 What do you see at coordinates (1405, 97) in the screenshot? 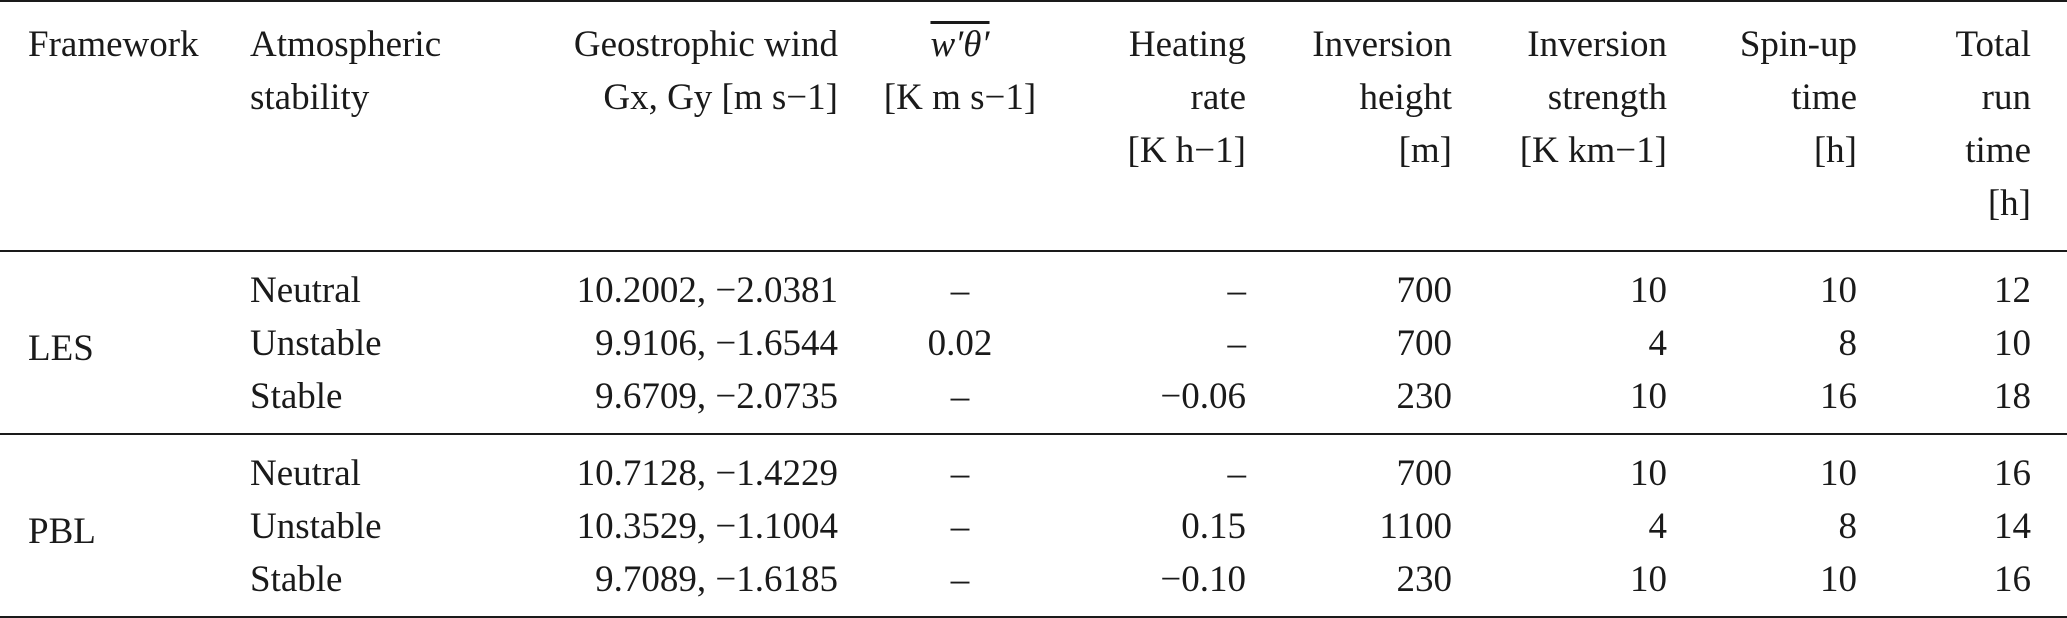
I see `header-inversion-height-line-2: height` at bounding box center [1405, 97].